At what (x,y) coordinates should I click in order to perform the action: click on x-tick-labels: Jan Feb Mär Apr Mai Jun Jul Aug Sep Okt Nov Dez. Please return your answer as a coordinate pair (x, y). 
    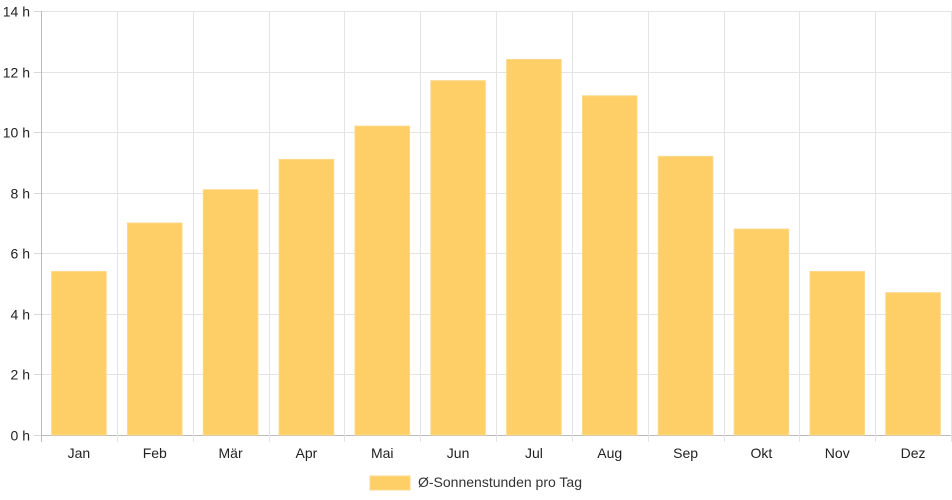
    Looking at the image, I should click on (497, 453).